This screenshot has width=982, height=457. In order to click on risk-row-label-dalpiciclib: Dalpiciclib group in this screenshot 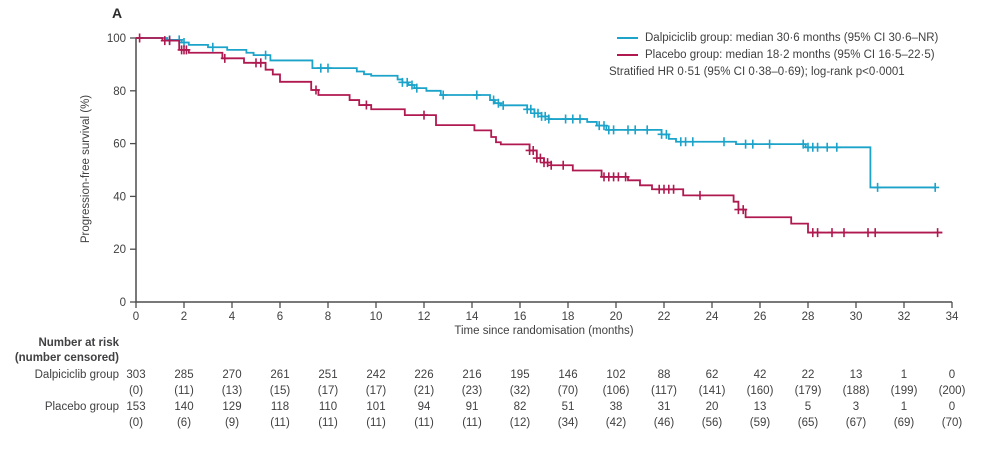, I will do `click(76, 375)`.